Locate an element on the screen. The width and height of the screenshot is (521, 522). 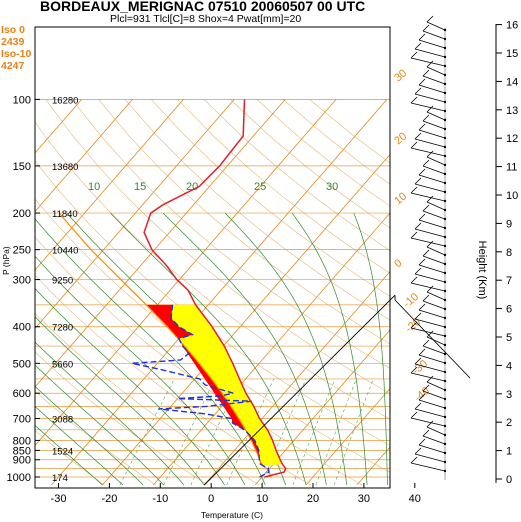
mixing-ratio-label: 15 is located at coordinates (140, 187).